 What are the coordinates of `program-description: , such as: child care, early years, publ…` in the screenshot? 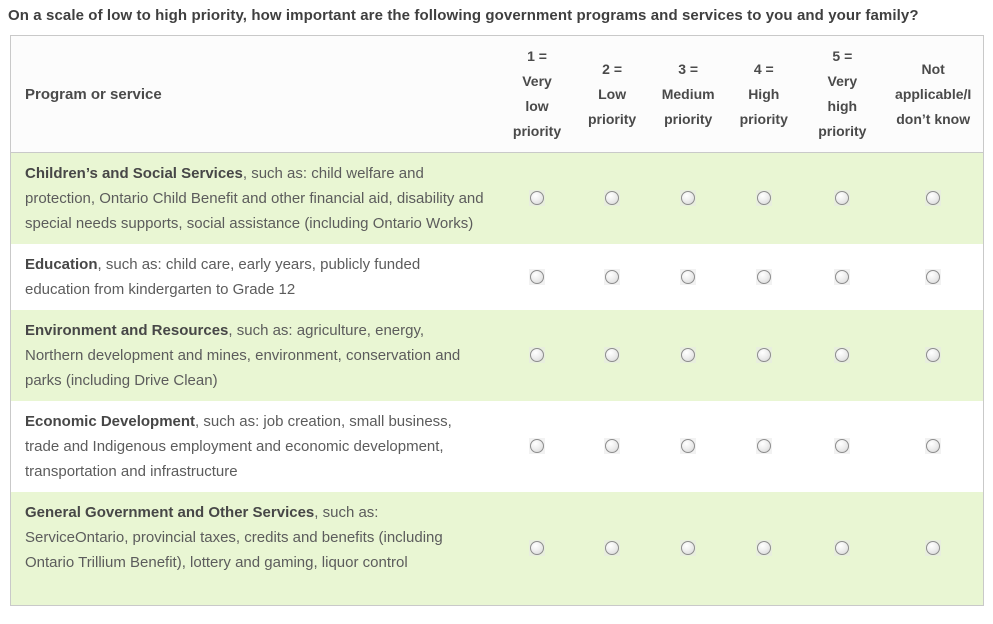 It's located at (223, 277).